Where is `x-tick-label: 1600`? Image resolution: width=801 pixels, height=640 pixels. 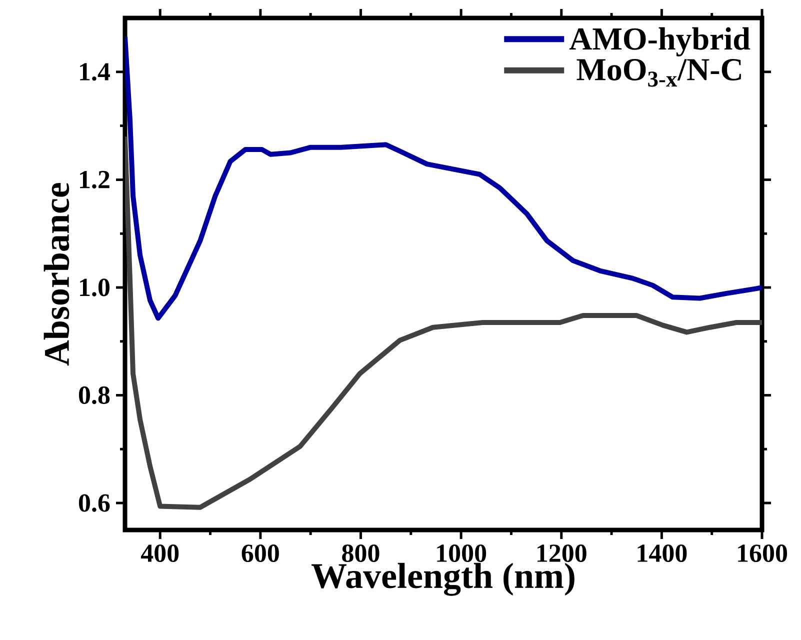
x-tick-label: 1600 is located at coordinates (763, 553).